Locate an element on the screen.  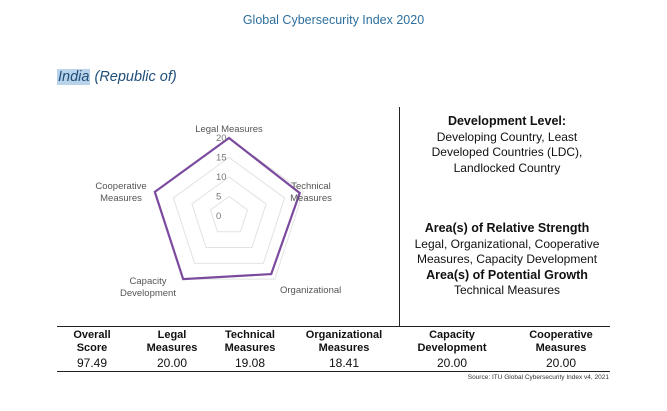
score-header: Overall is located at coordinates (92, 335).